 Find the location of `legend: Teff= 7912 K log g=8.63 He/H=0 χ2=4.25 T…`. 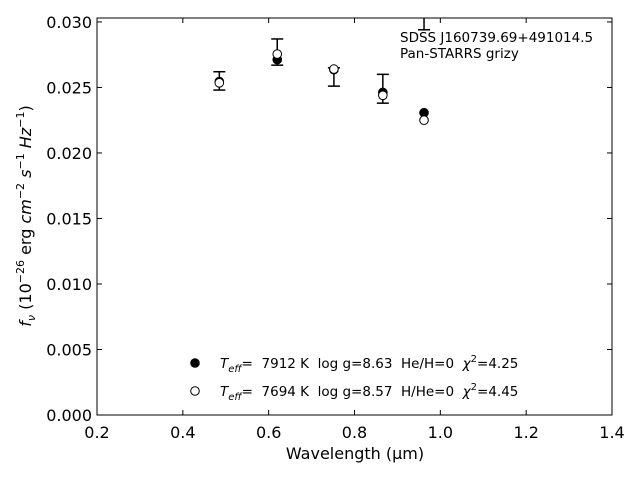

legend: Teff= 7912 K log g=8.63 He/H=0 χ2=4.25 T… is located at coordinates (354, 378).